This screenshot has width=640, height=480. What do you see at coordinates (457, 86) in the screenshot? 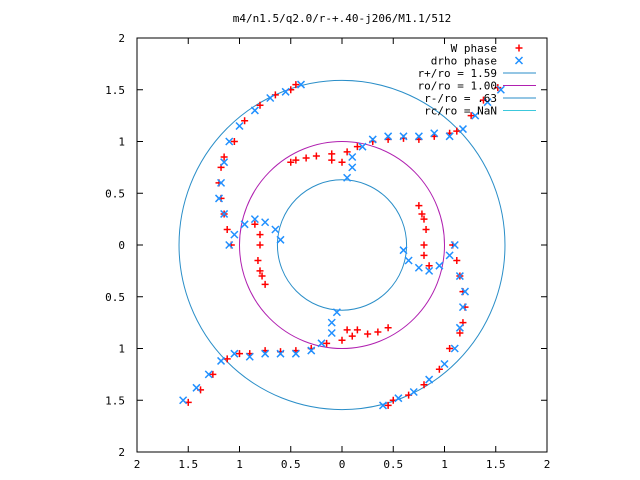
I see `legend-label: ro/ro = 1.00` at bounding box center [457, 86].